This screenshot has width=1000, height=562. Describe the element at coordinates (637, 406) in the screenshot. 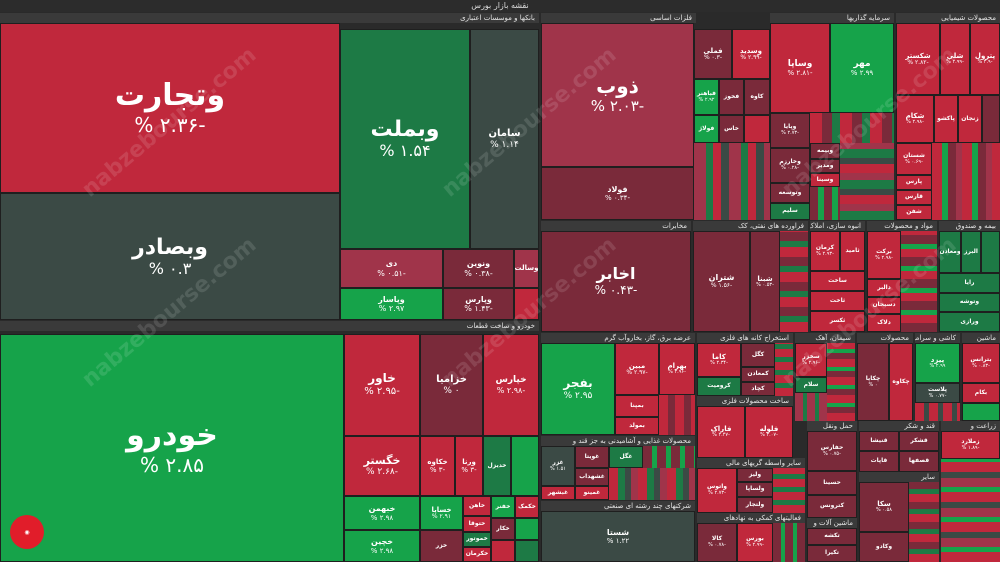

I see `tile-bmapna: بمپنا` at that location.